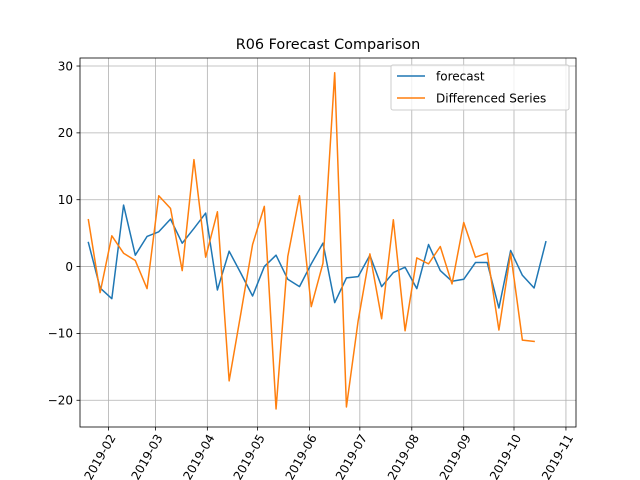 The image size is (640, 480). Describe the element at coordinates (65, 66) in the screenshot. I see `y-tick-label: 30` at that location.